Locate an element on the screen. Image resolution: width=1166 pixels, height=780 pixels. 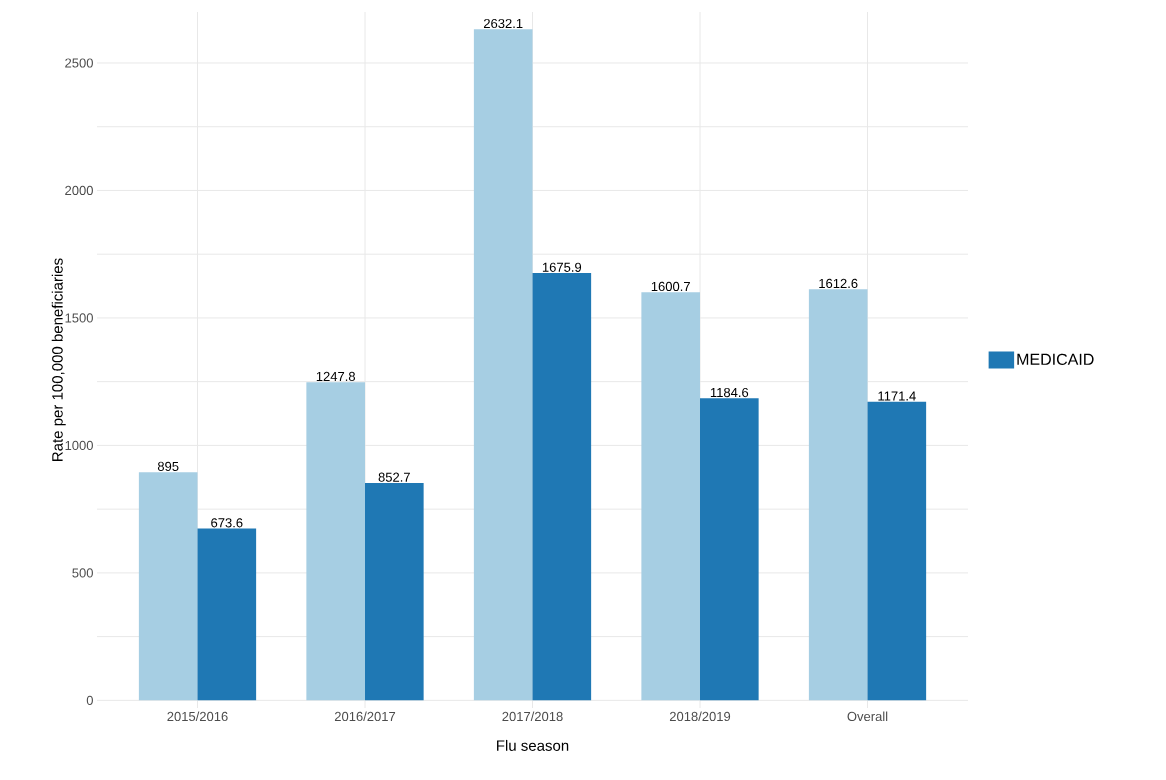
x-axis-title: Flu season is located at coordinates (533, 745).